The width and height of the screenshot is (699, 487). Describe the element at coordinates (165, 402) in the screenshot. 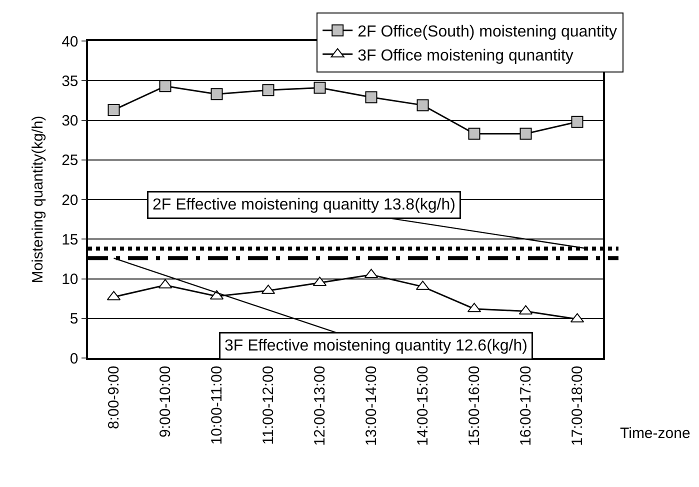

I see `x-tick-label: 9:00-10:00` at that location.